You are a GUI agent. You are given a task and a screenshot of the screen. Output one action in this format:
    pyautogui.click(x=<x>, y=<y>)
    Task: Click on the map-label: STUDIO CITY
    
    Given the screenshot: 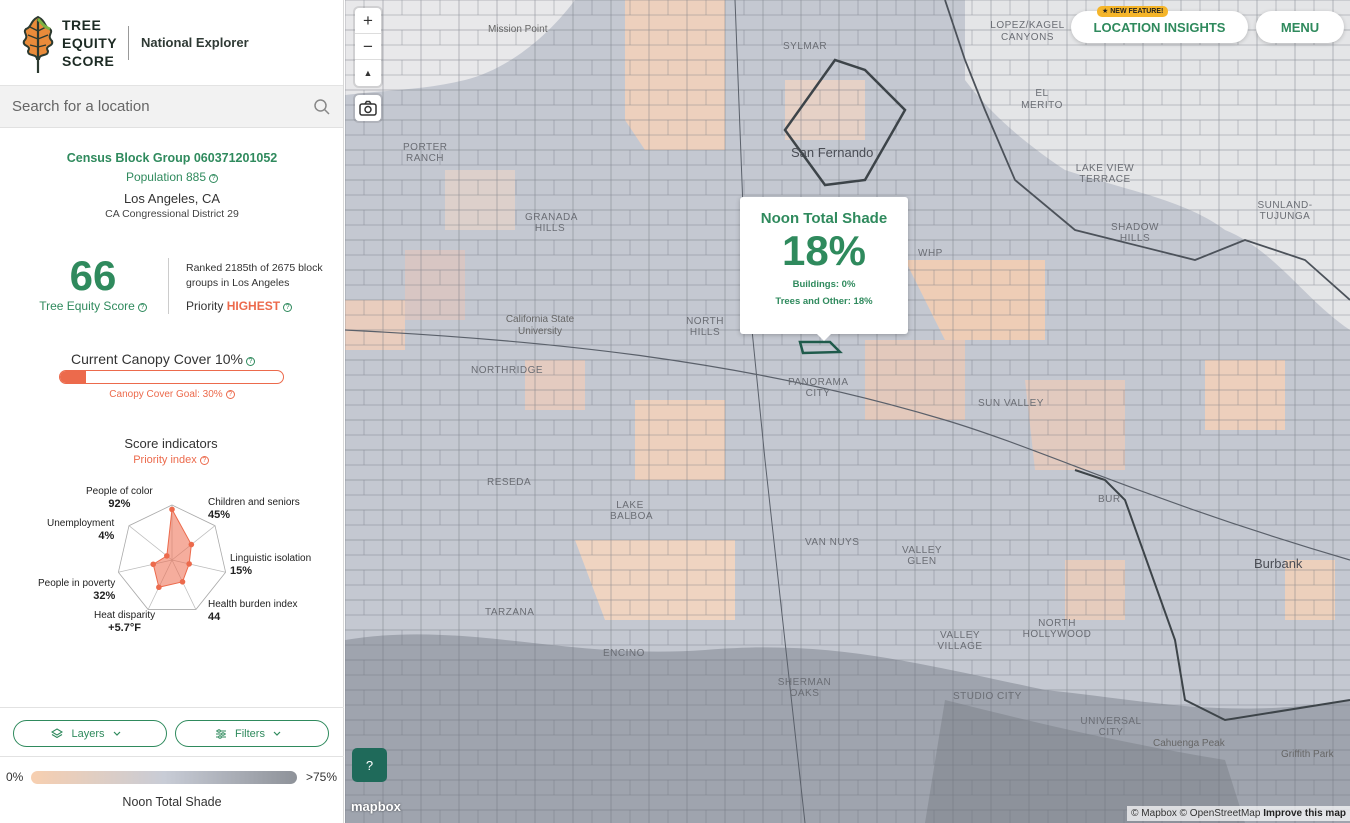 What is the action you would take?
    pyautogui.click(x=987, y=696)
    